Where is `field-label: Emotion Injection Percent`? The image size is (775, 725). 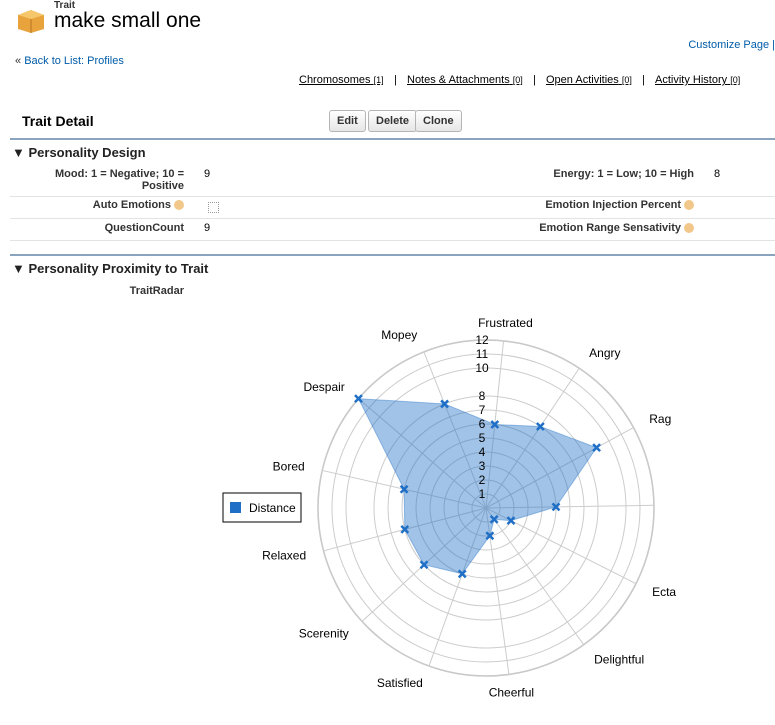 field-label: Emotion Injection Percent is located at coordinates (567, 205).